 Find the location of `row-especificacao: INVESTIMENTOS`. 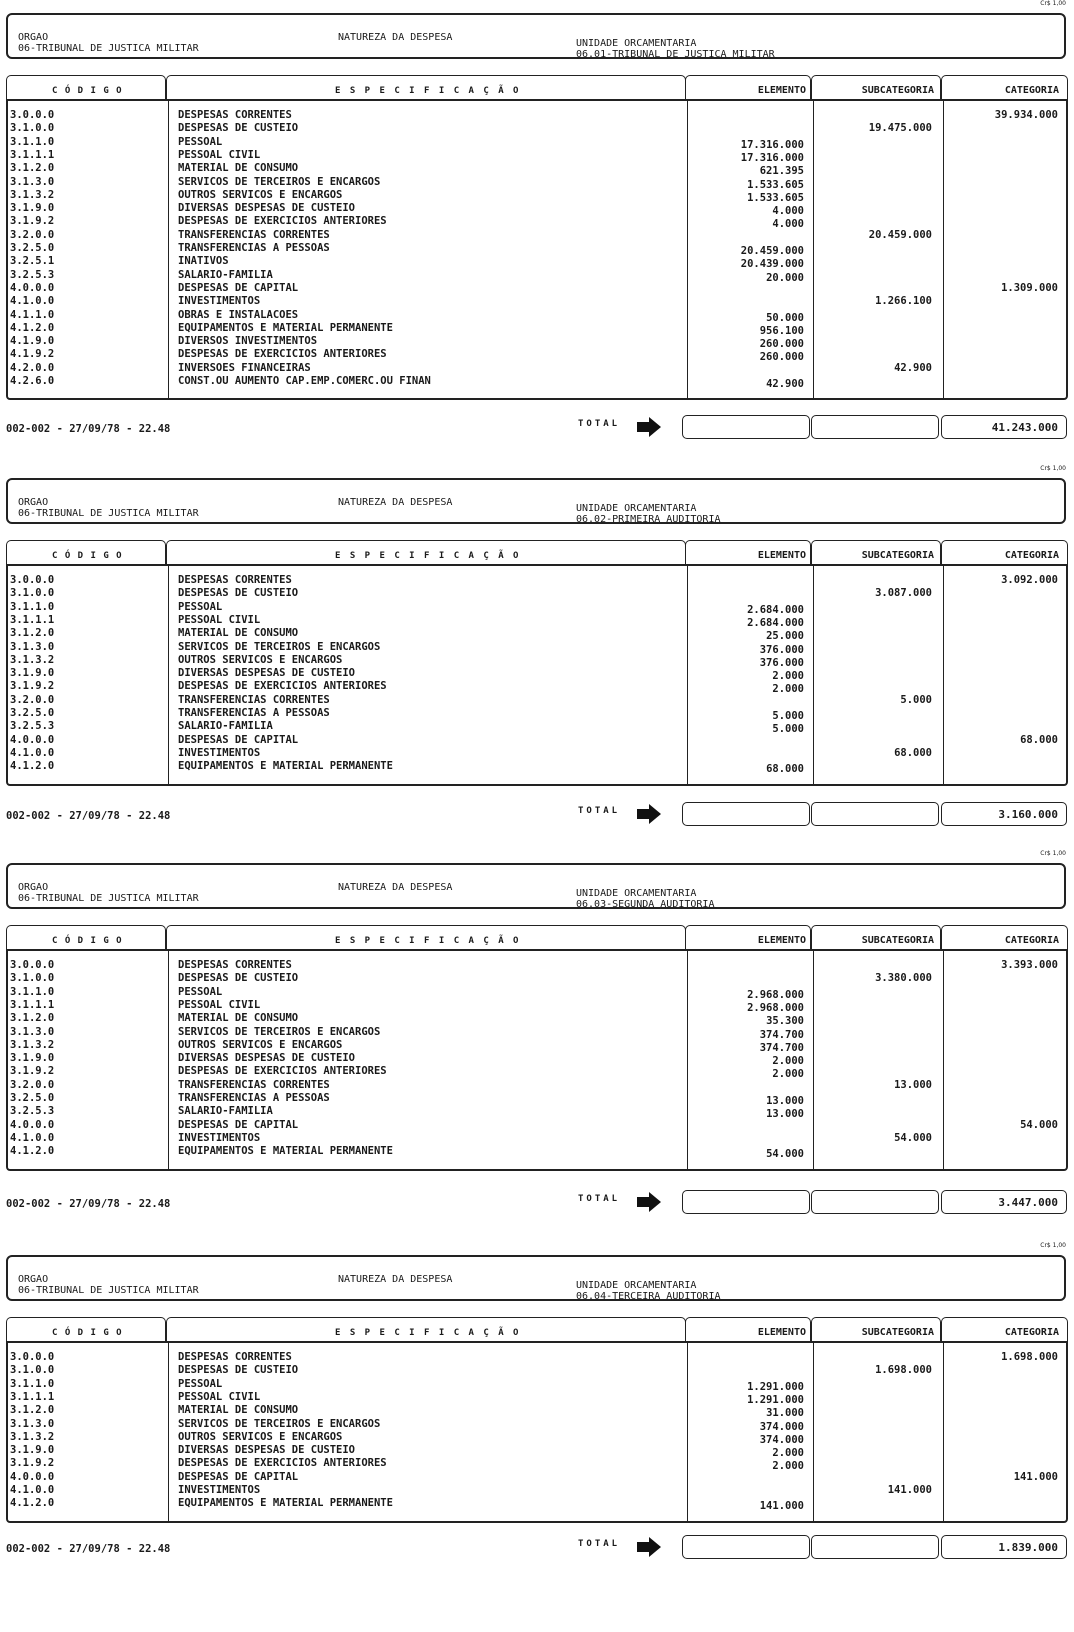

row-especificacao: INVESTIMENTOS is located at coordinates (219, 301).